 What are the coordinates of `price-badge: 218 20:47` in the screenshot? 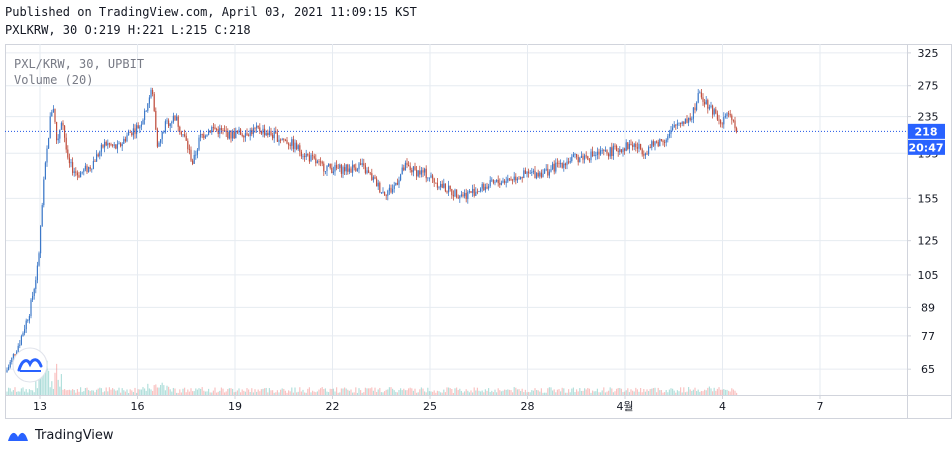 It's located at (926, 139).